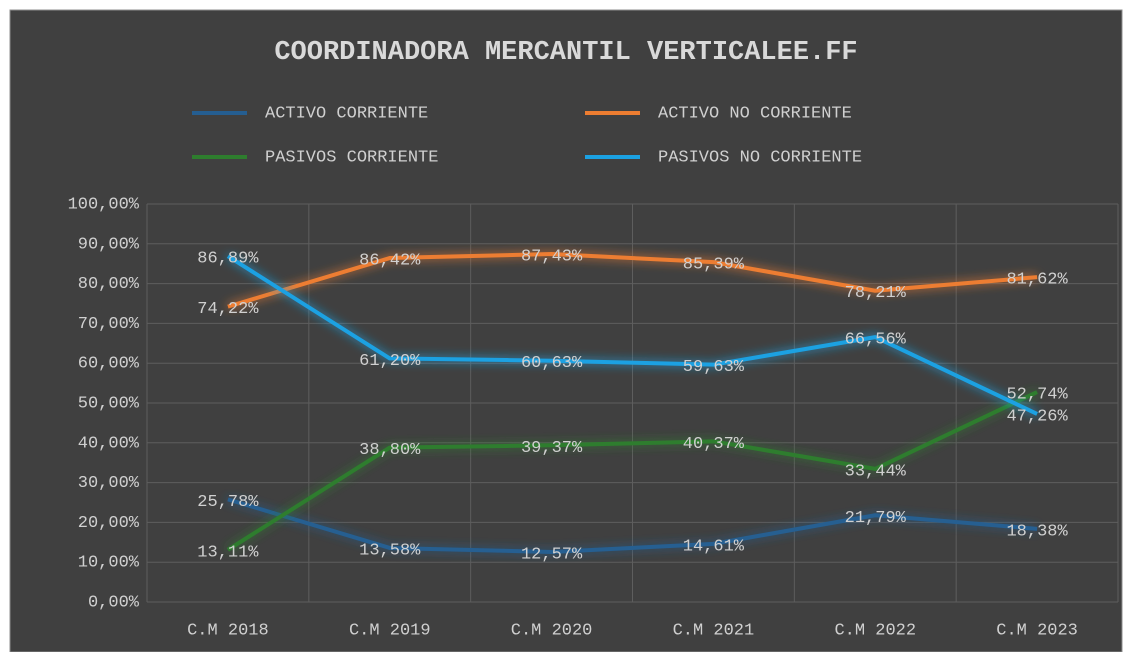  I want to click on y-tick-label: 40,00%, so click(109, 443).